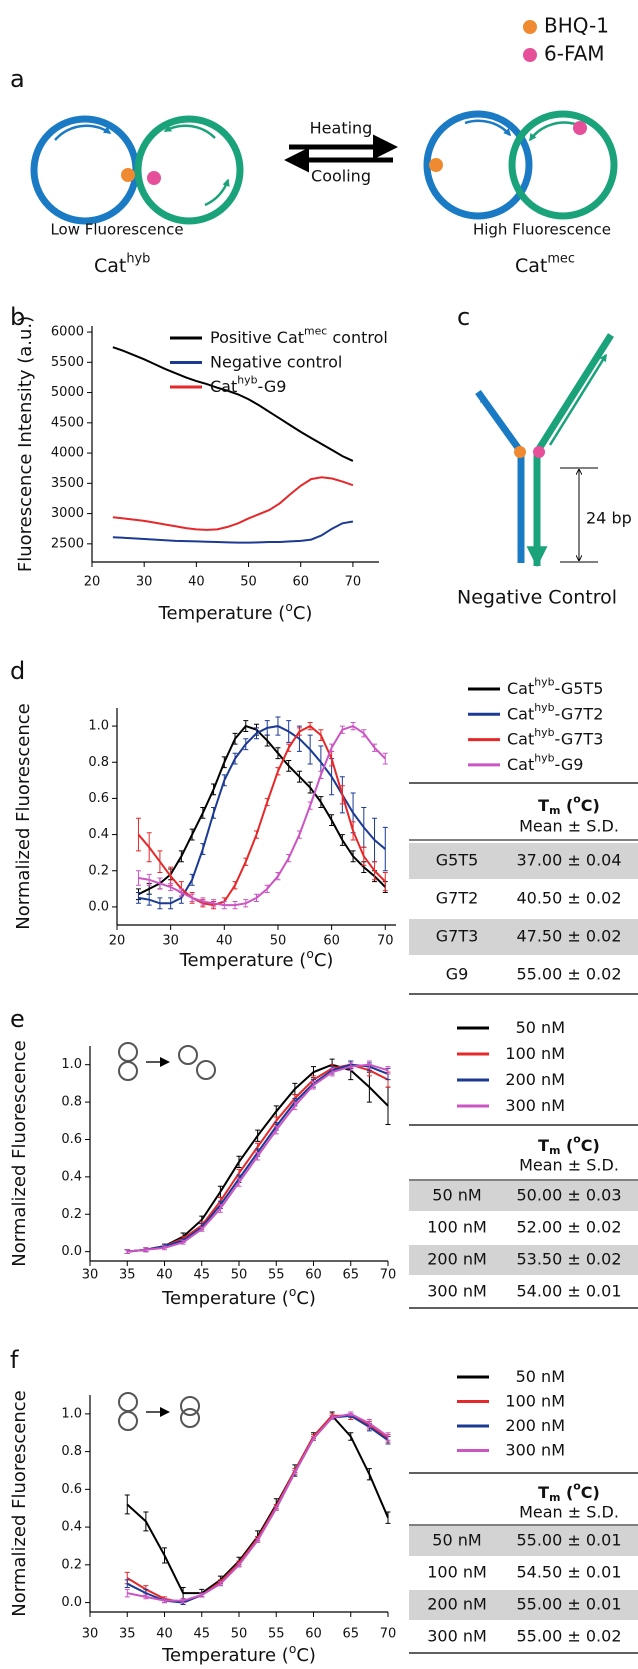 This screenshot has width=638, height=1669. Describe the element at coordinates (478, 165) in the screenshot. I see `blue-ring` at that location.